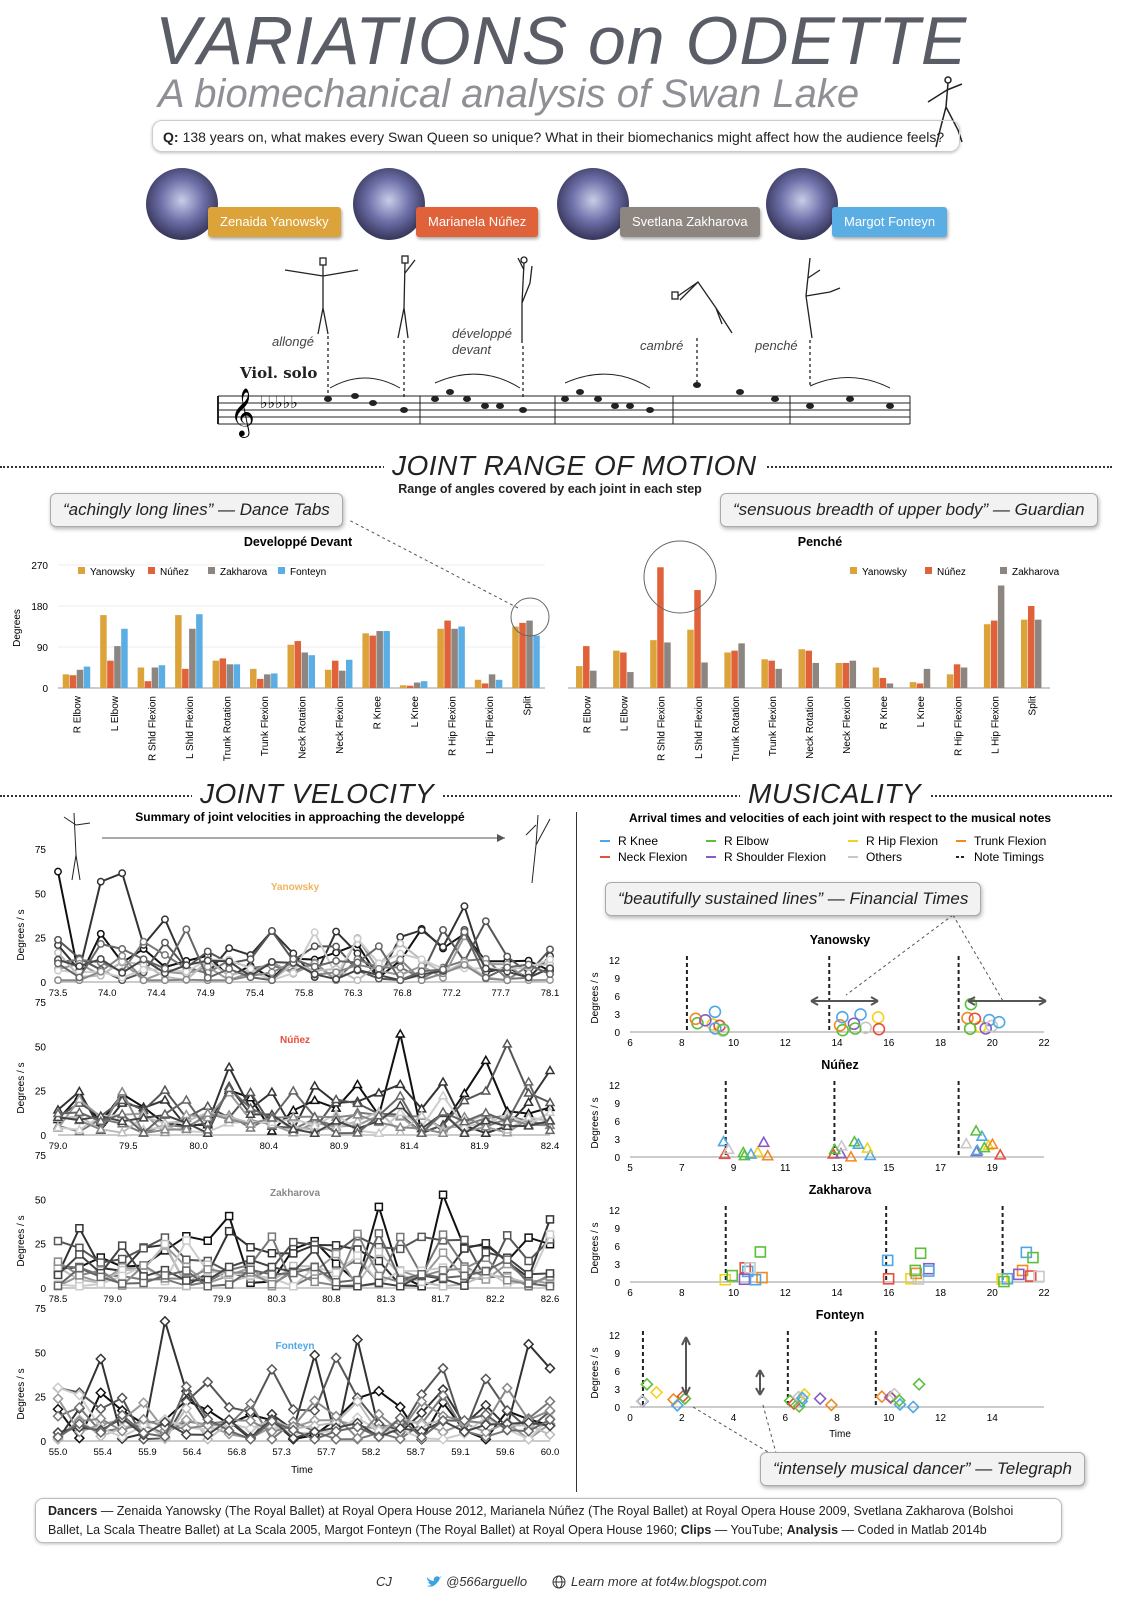  I want to click on dancer-label-nunez: Marianela Núñez, so click(477, 222).